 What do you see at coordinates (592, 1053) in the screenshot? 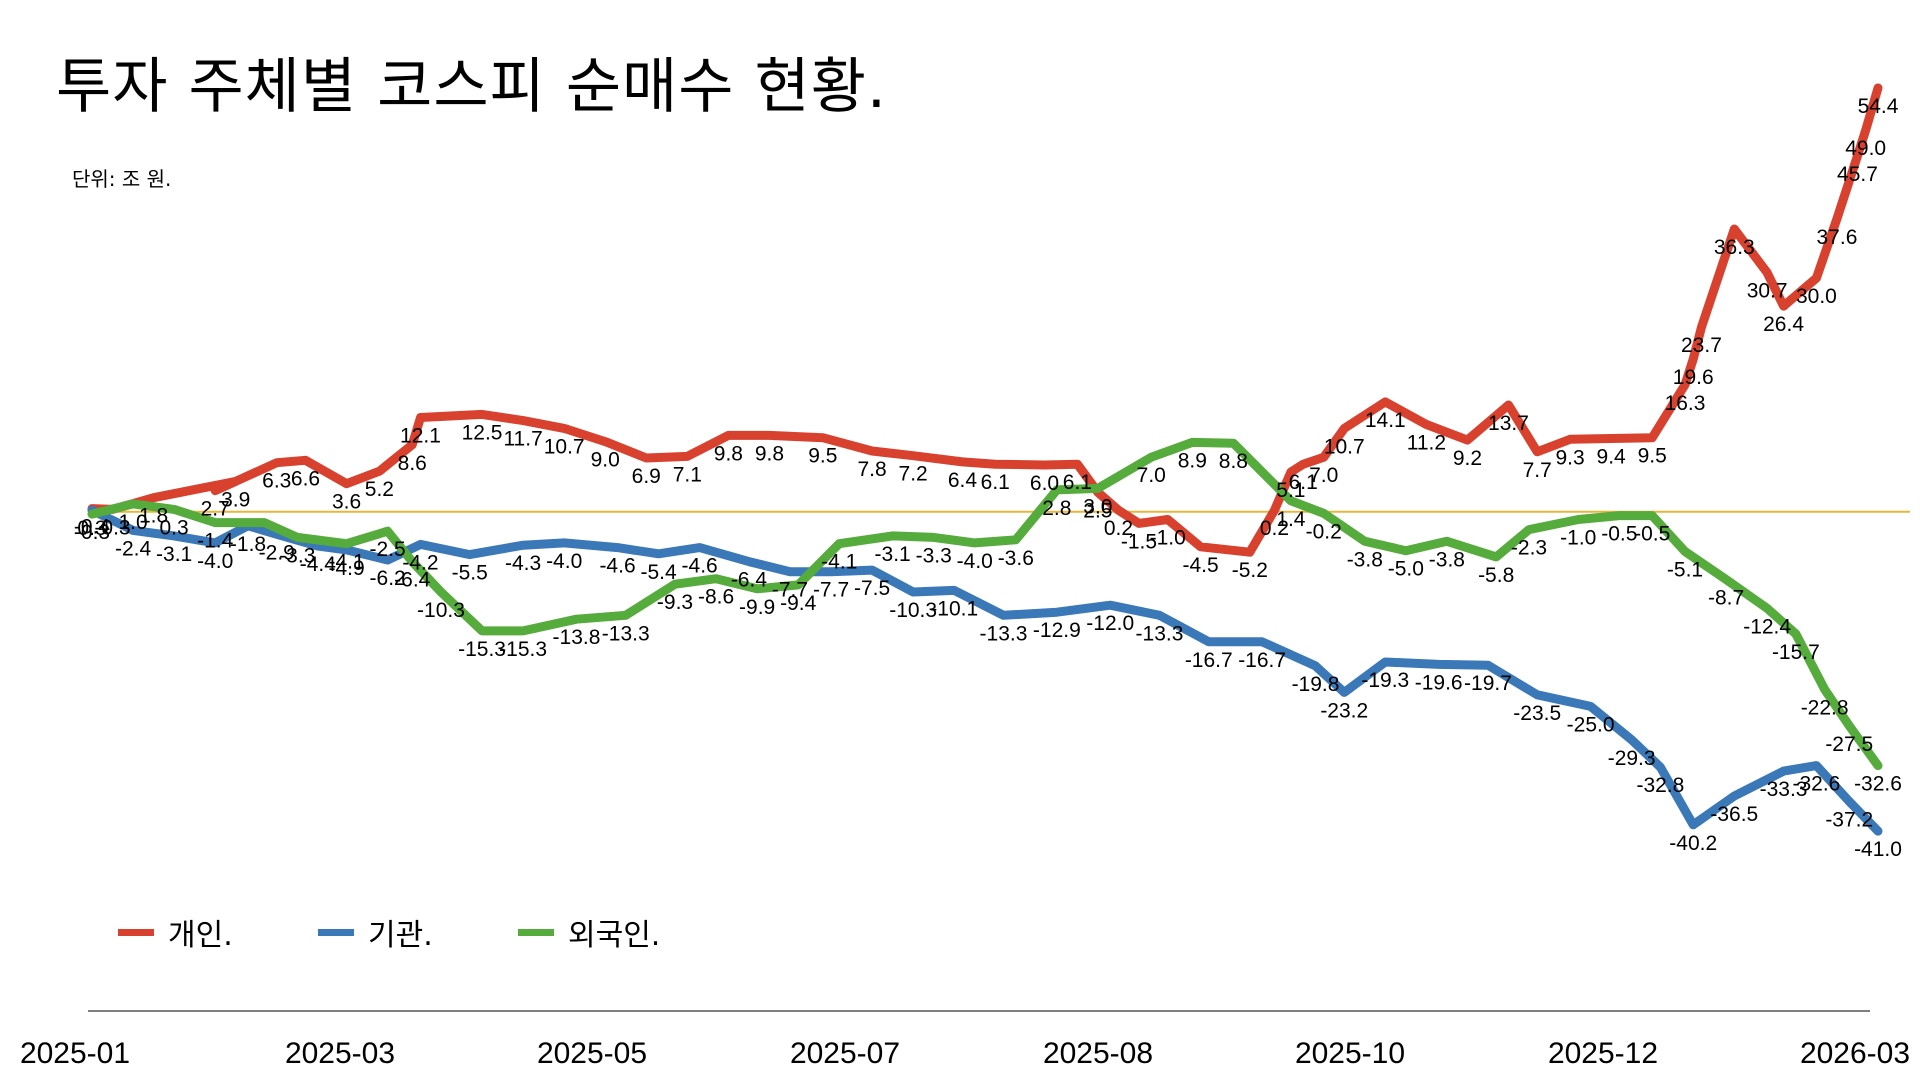
I see `x-tick-label: 2025-05` at bounding box center [592, 1053].